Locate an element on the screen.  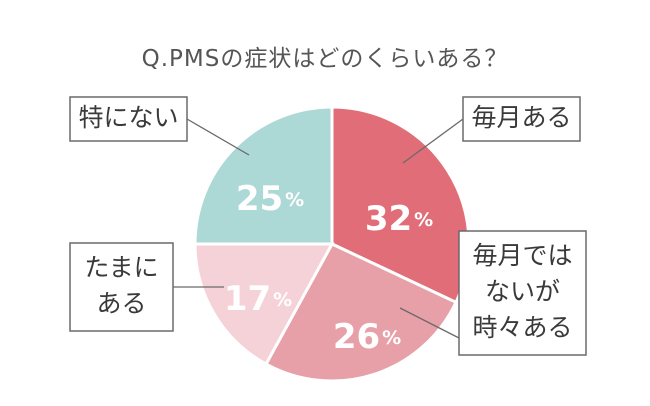
slice-percent-label-1: 26% is located at coordinates (367, 337).